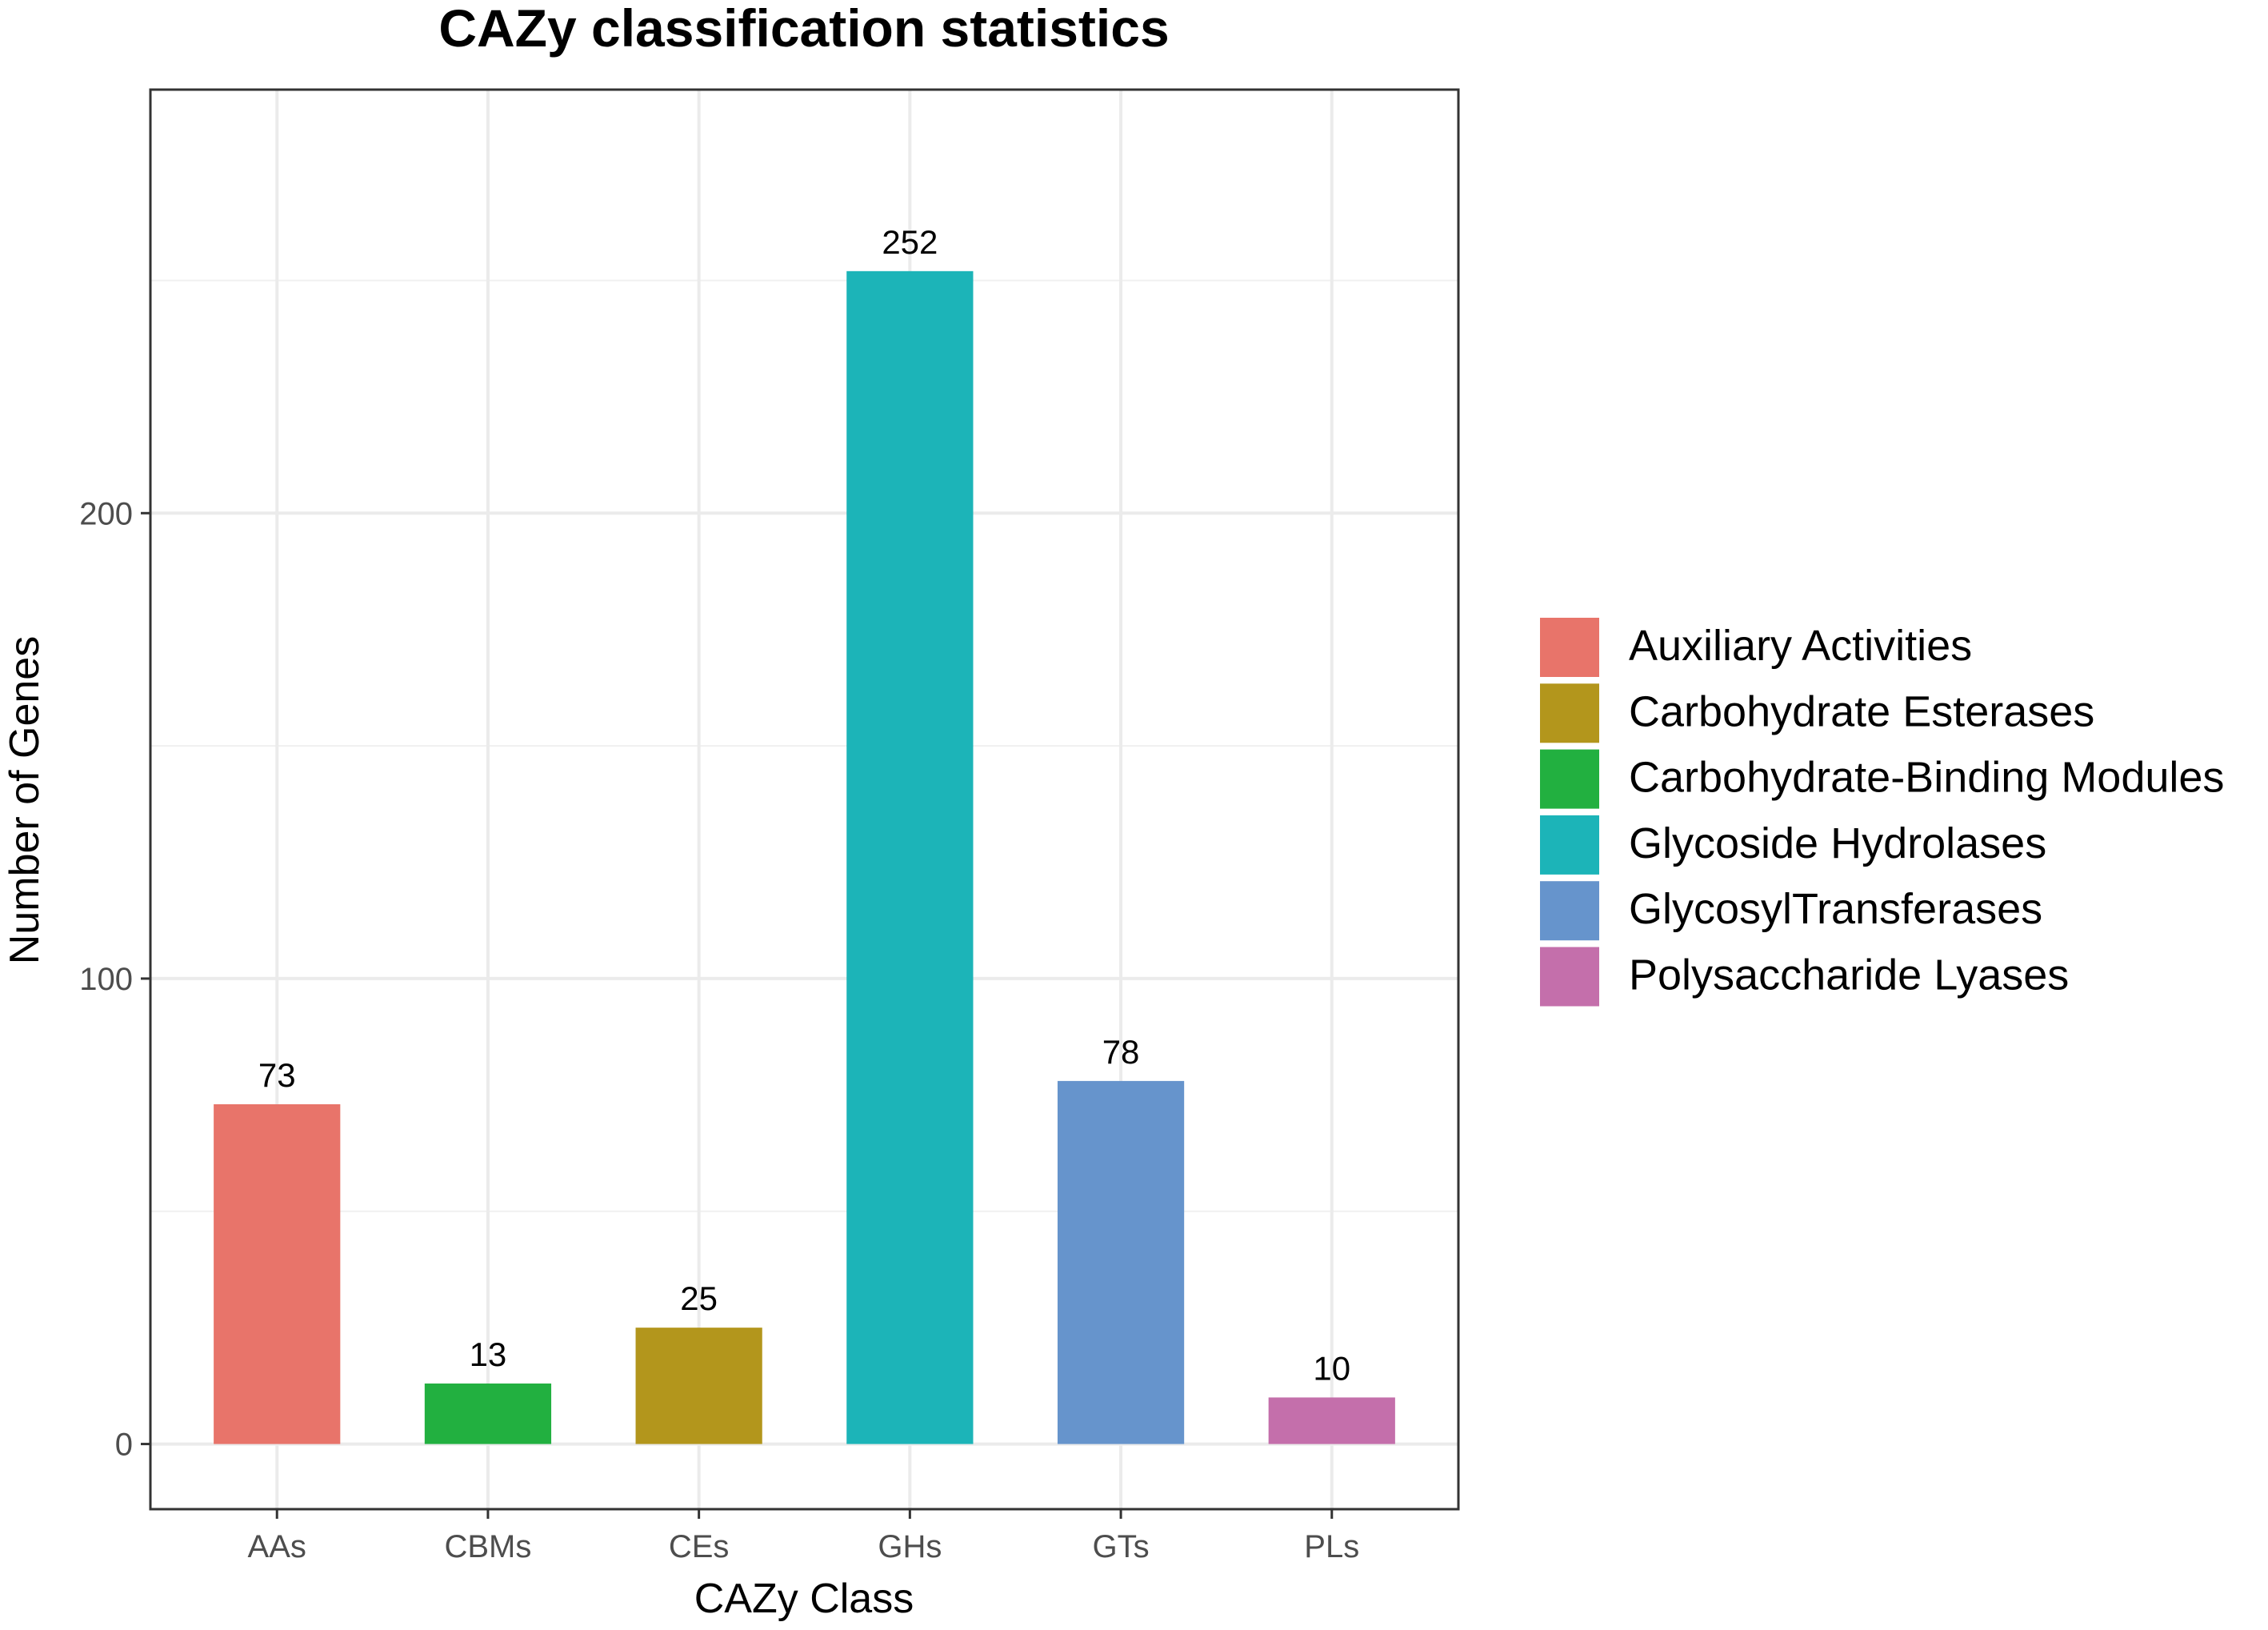 The height and width of the screenshot is (1630, 2268). Describe the element at coordinates (1835, 909) in the screenshot. I see `legend-label: GlycosylTransferases` at that location.